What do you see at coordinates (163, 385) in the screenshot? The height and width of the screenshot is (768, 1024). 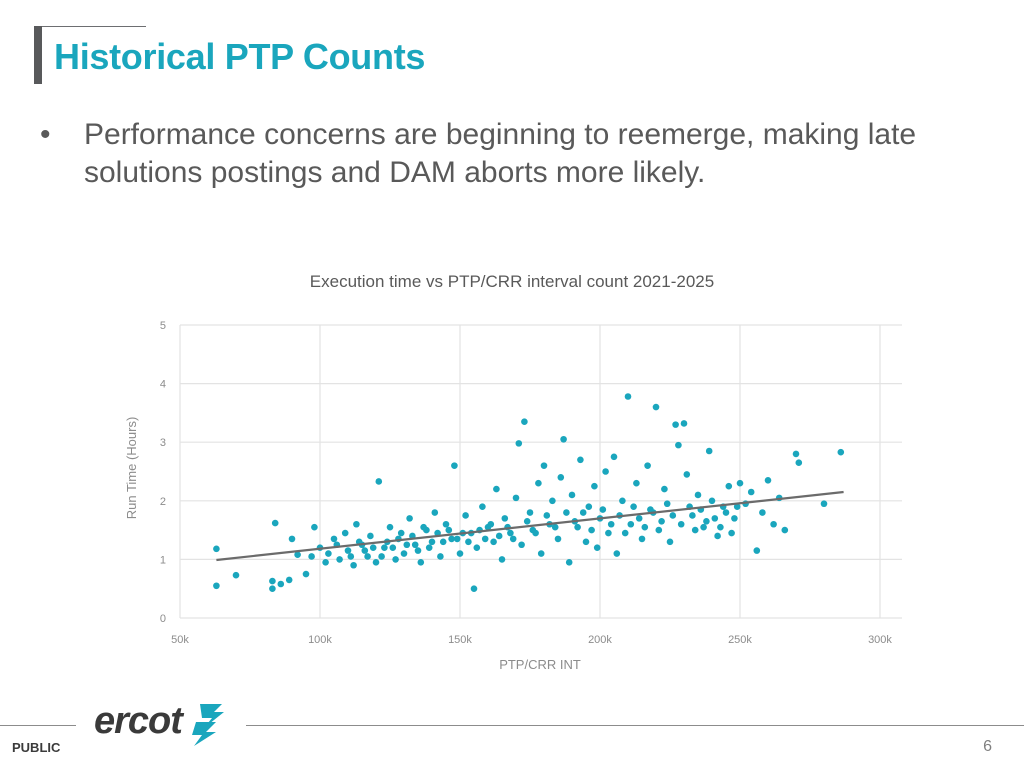 I see `y-tick-label: 4` at bounding box center [163, 385].